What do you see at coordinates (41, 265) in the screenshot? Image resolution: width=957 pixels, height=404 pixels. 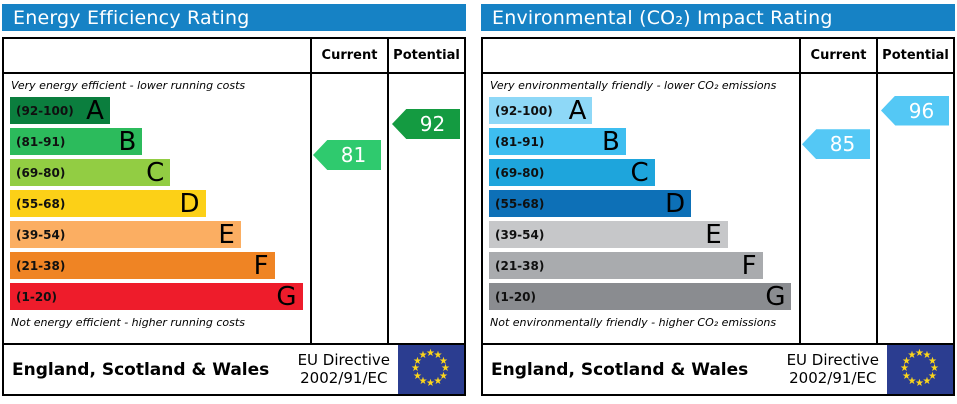 I see `band-range-label: (21-38)` at bounding box center [41, 265].